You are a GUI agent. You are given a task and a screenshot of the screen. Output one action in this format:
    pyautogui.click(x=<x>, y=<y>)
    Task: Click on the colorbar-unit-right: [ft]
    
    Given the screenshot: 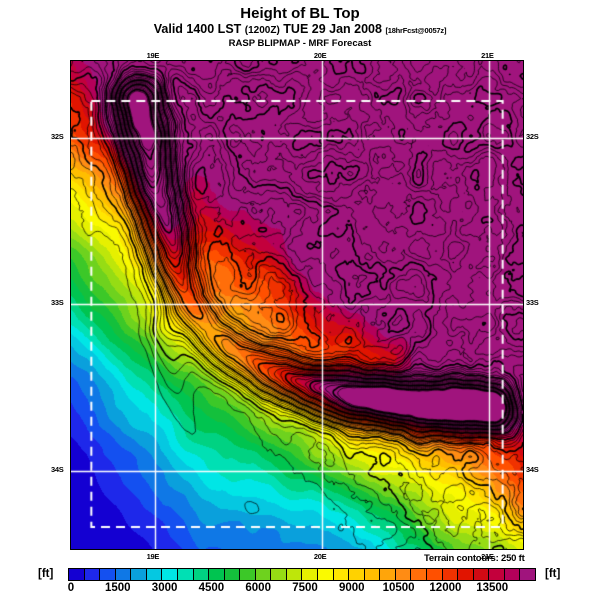 What is the action you would take?
    pyautogui.click(x=553, y=574)
    